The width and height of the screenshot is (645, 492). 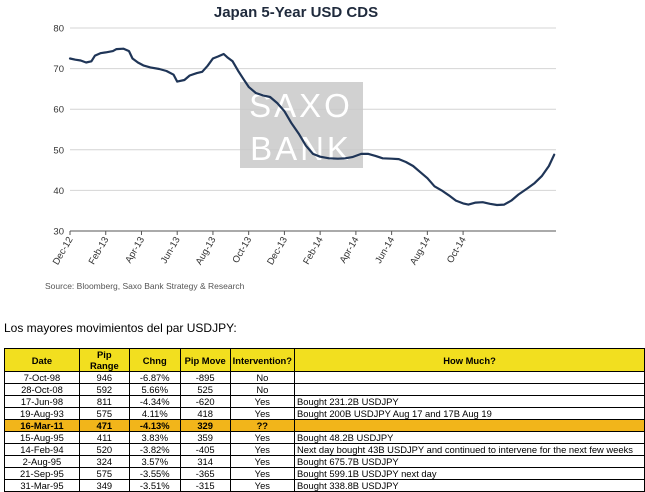 What do you see at coordinates (277, 251) in the screenshot?
I see `x-tick-label: Dec-13` at bounding box center [277, 251].